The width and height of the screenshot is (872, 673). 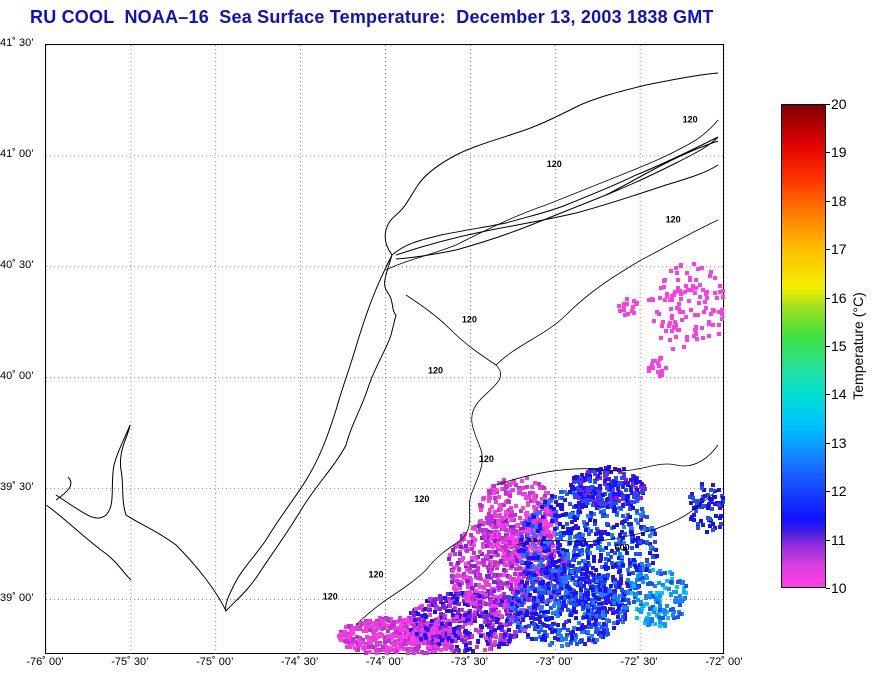 I want to click on longitude-label: -75˚ 00’, so click(x=215, y=662).